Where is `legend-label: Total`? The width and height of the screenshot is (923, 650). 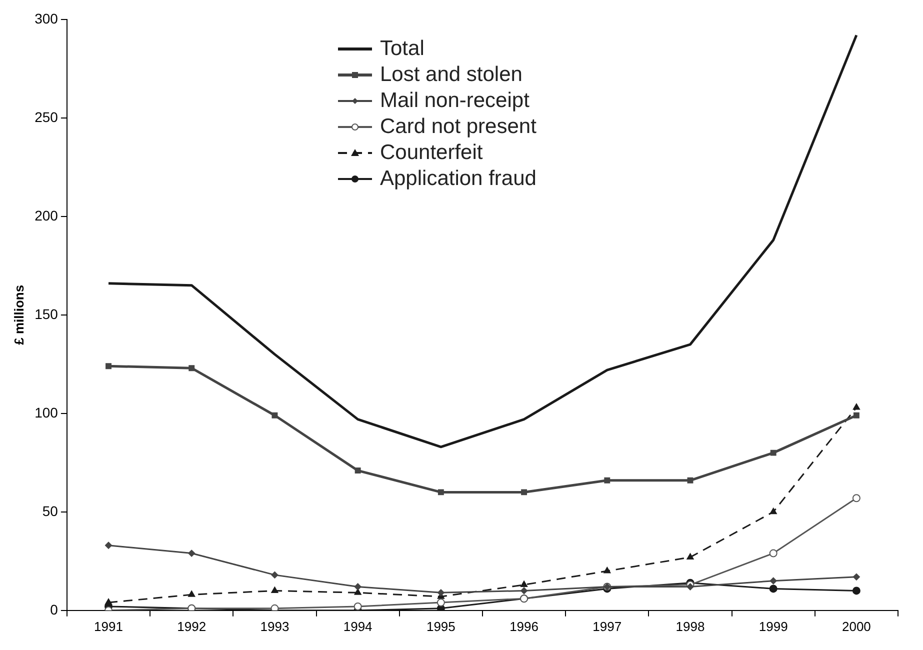
legend-label: Total is located at coordinates (402, 49).